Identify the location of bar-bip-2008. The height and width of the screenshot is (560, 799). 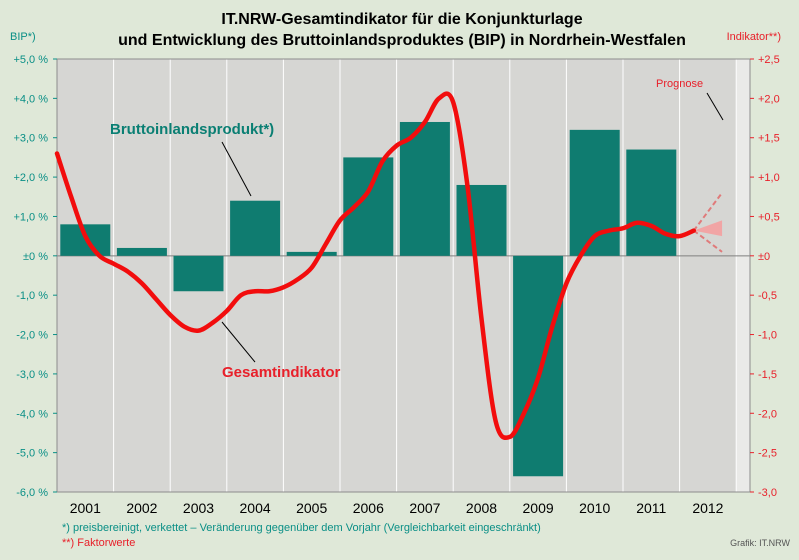
(481, 220).